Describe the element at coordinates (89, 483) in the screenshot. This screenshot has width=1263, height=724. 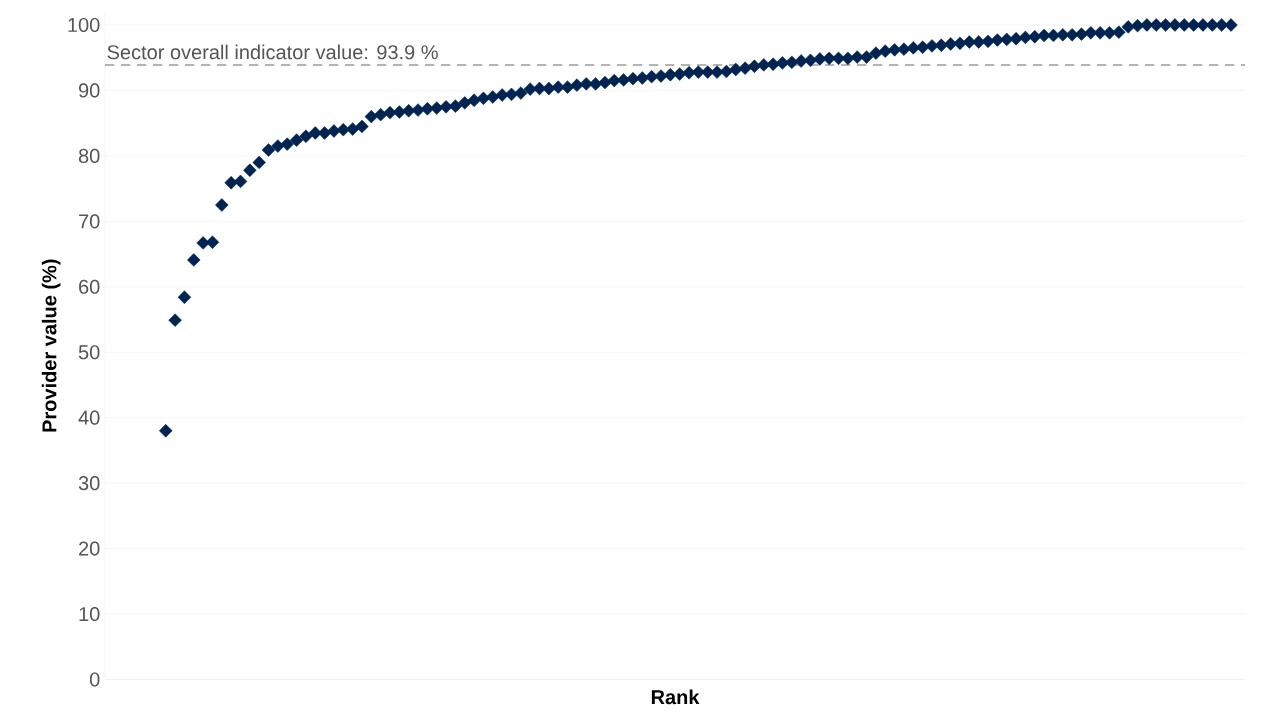
I see `y-tick-label: 30` at that location.